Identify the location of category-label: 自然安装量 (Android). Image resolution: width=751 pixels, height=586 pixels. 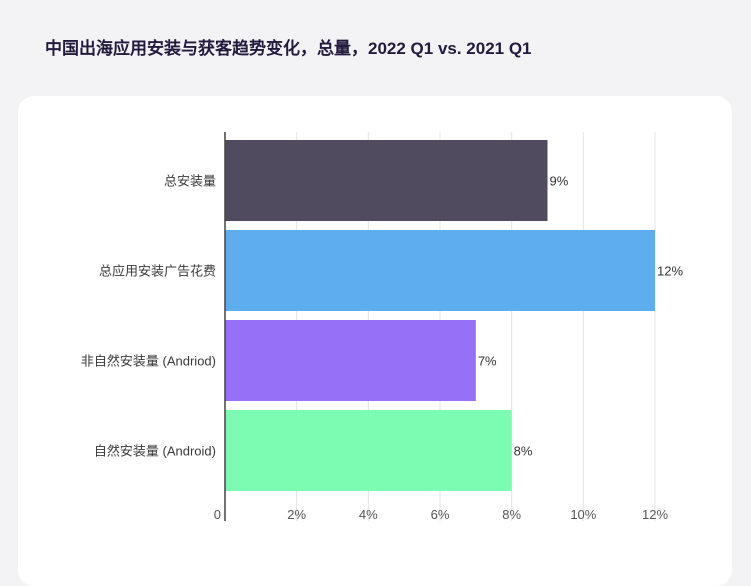
(155, 451).